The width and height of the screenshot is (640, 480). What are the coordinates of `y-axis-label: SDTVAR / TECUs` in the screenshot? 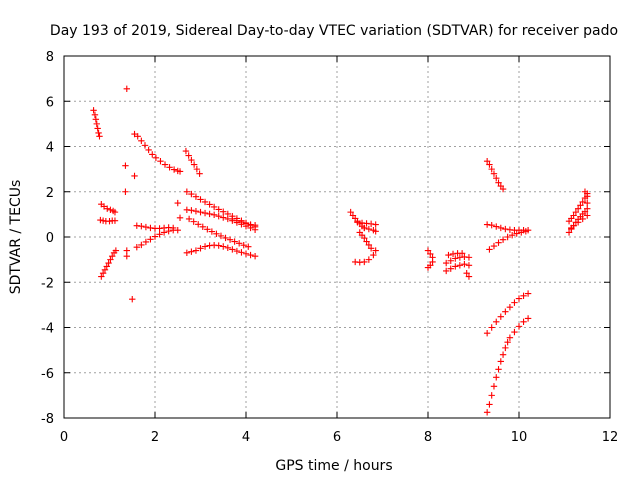 It's located at (16, 237).